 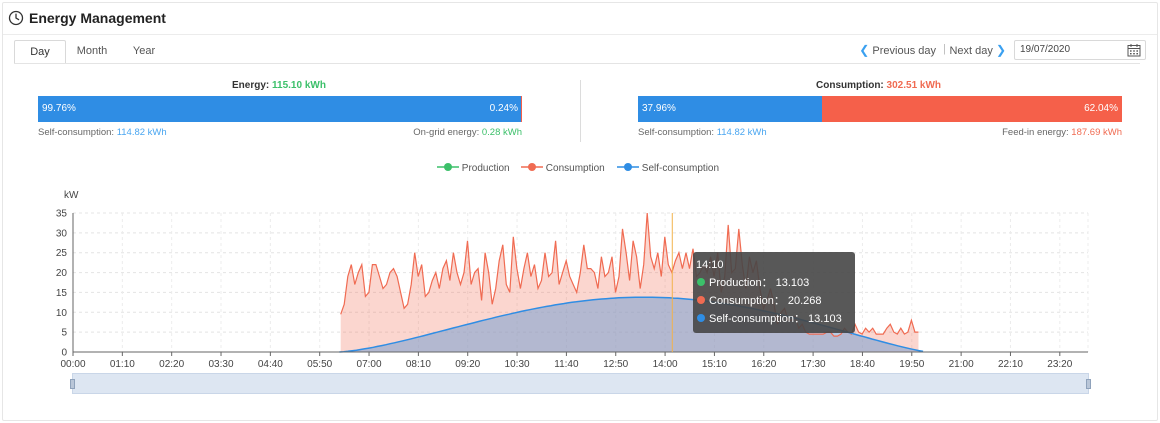 I want to click on x-tick-label: 01:10, so click(x=122, y=364).